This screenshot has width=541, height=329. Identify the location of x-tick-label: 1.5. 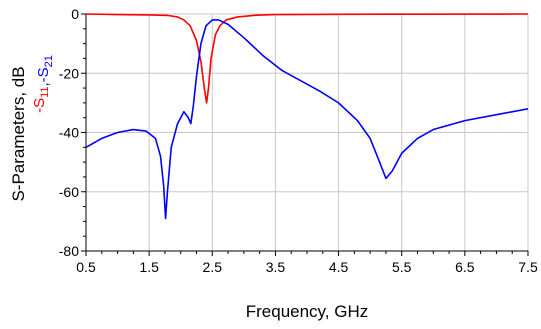
(149, 267).